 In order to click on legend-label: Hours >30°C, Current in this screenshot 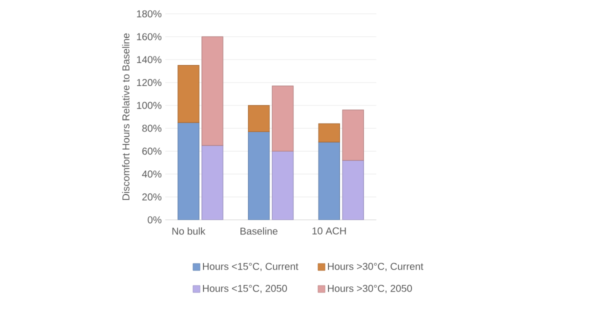, I will do `click(376, 267)`.